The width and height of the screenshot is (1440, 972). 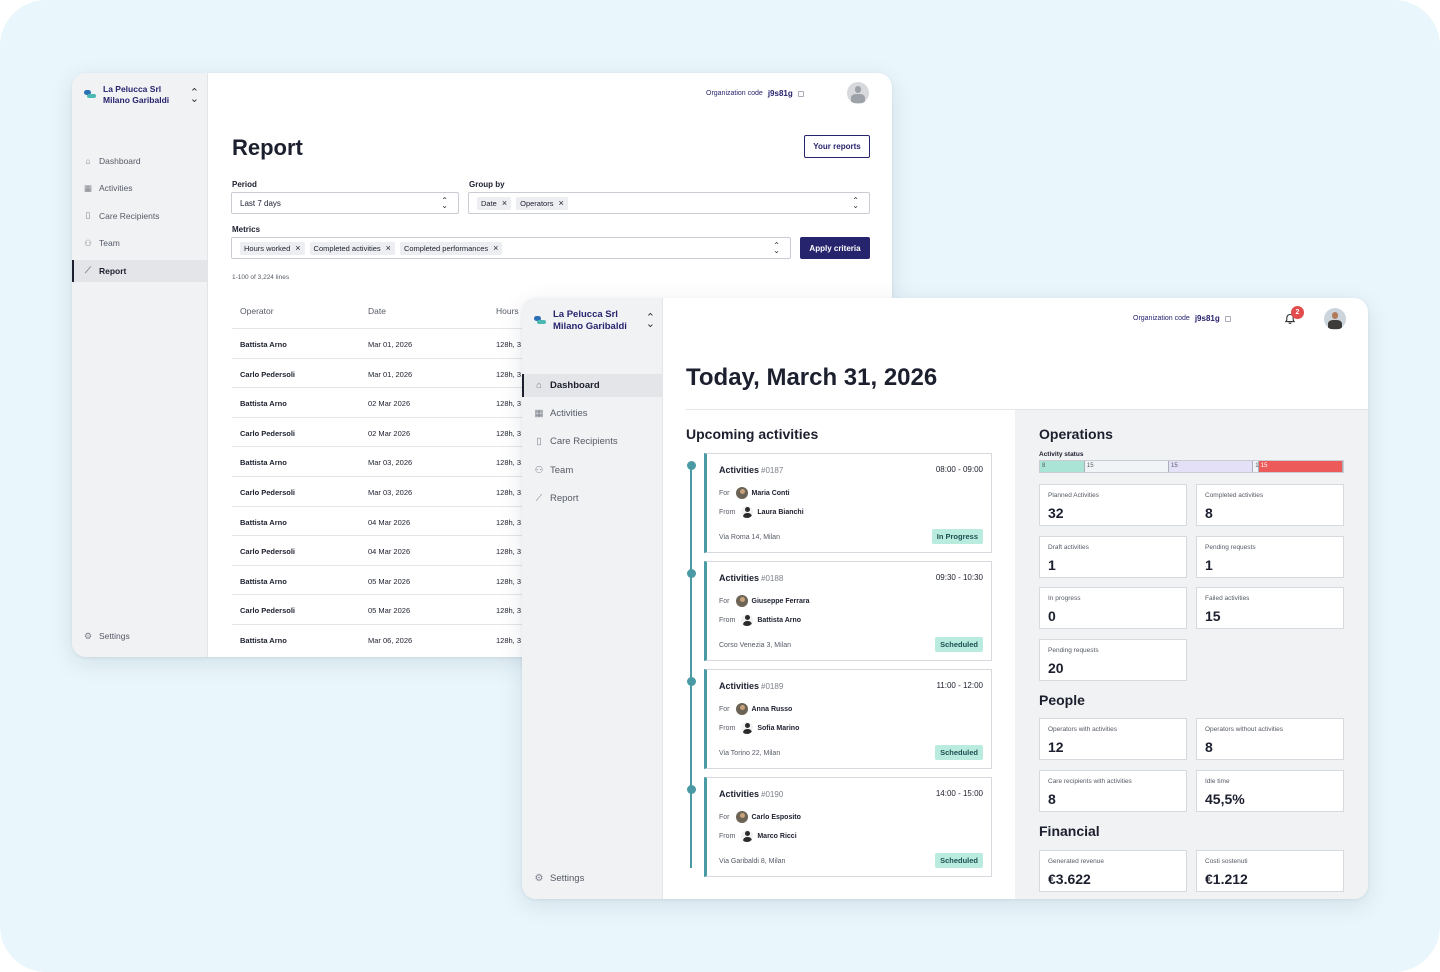 What do you see at coordinates (120, 161) in the screenshot?
I see `sidebar-item-label: Dashboard` at bounding box center [120, 161].